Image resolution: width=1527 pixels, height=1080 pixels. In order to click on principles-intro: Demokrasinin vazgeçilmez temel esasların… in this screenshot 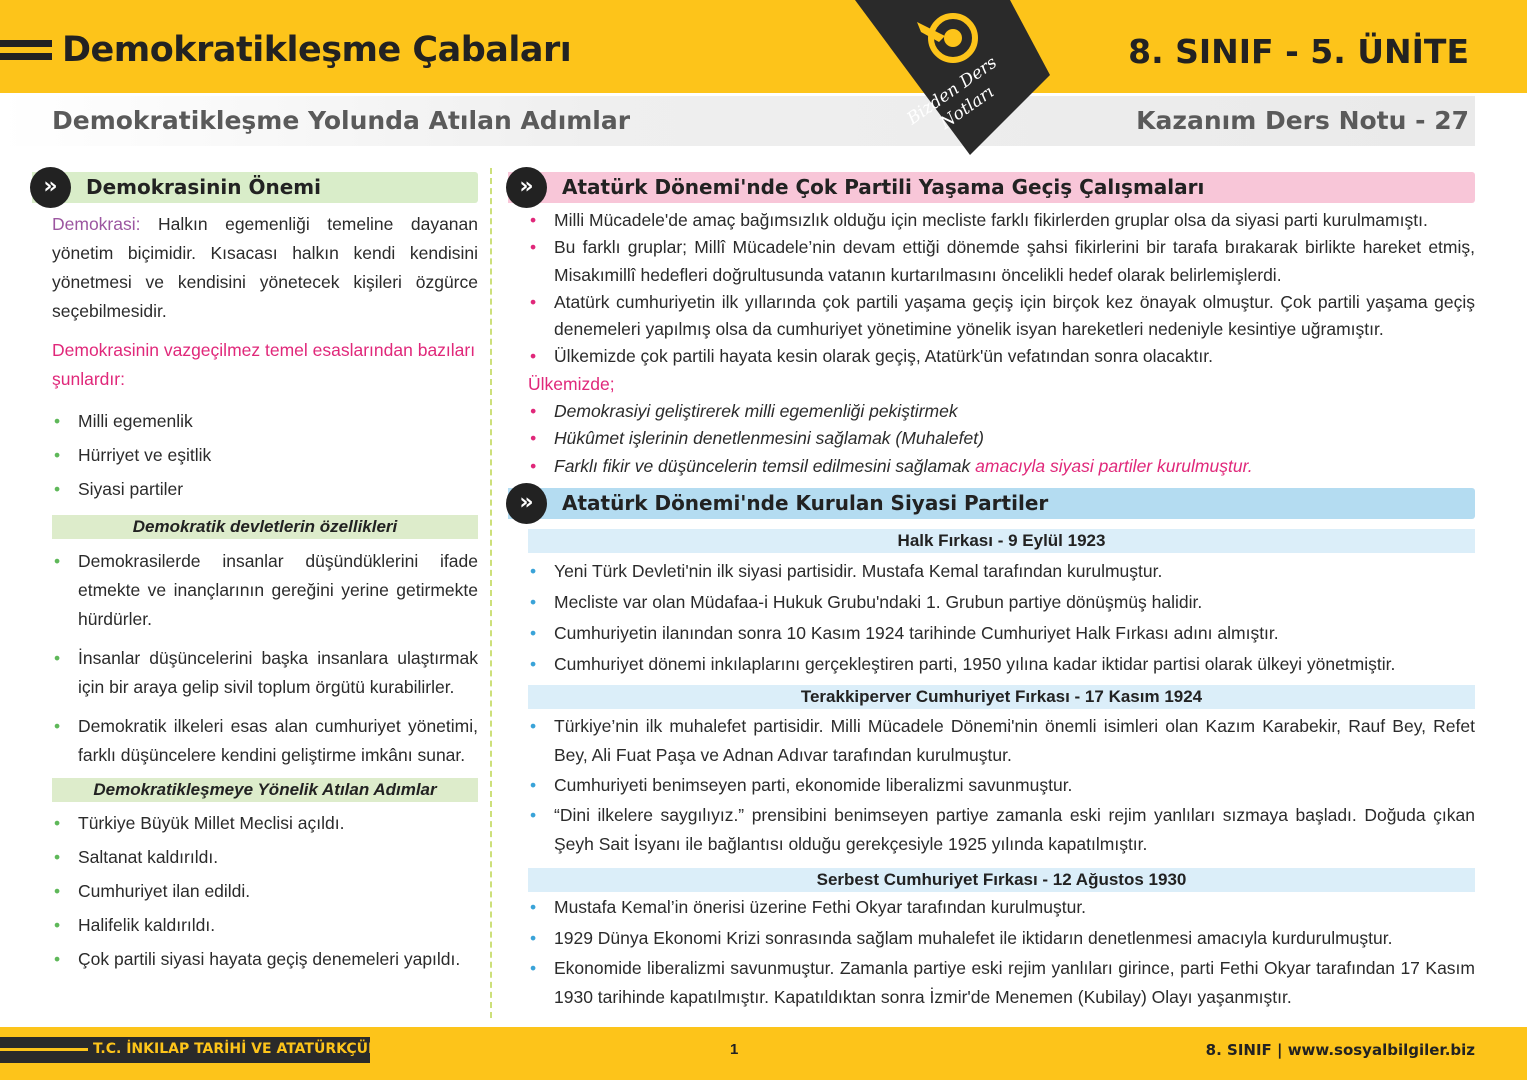, I will do `click(264, 364)`.